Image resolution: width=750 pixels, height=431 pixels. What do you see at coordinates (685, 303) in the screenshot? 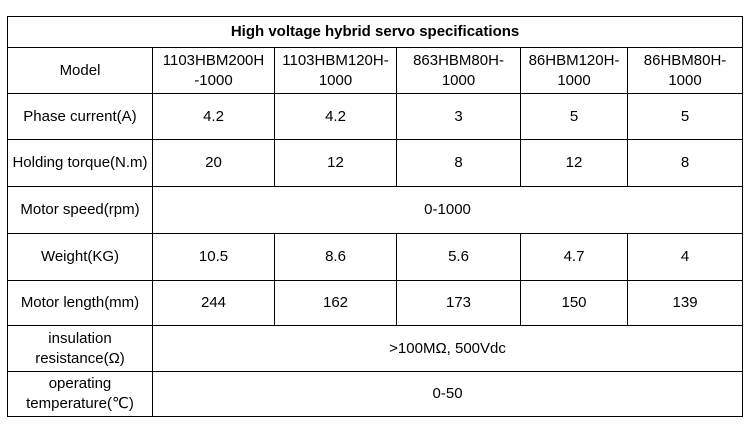
I see `cell-value: 139` at bounding box center [685, 303].